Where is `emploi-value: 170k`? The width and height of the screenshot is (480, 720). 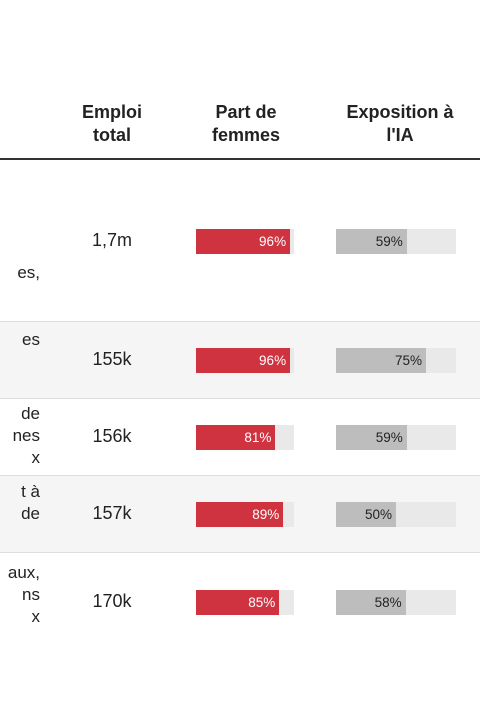 emploi-value: 170k is located at coordinates (112, 601).